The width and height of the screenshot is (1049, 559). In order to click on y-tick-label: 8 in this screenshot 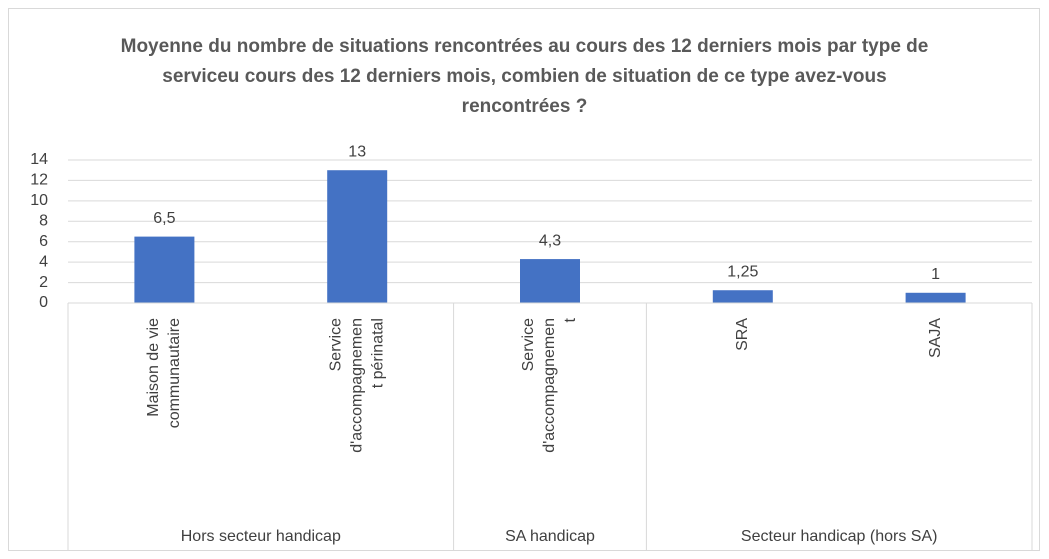, I will do `click(43, 221)`.